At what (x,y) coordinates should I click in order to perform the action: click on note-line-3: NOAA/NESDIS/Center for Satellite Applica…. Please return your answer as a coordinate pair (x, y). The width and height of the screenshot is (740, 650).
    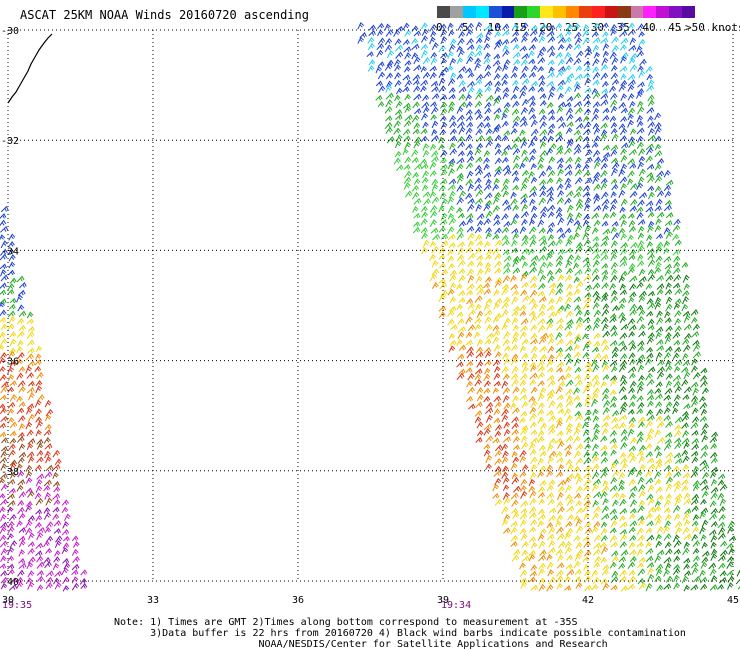
    Looking at the image, I should click on (361, 644).